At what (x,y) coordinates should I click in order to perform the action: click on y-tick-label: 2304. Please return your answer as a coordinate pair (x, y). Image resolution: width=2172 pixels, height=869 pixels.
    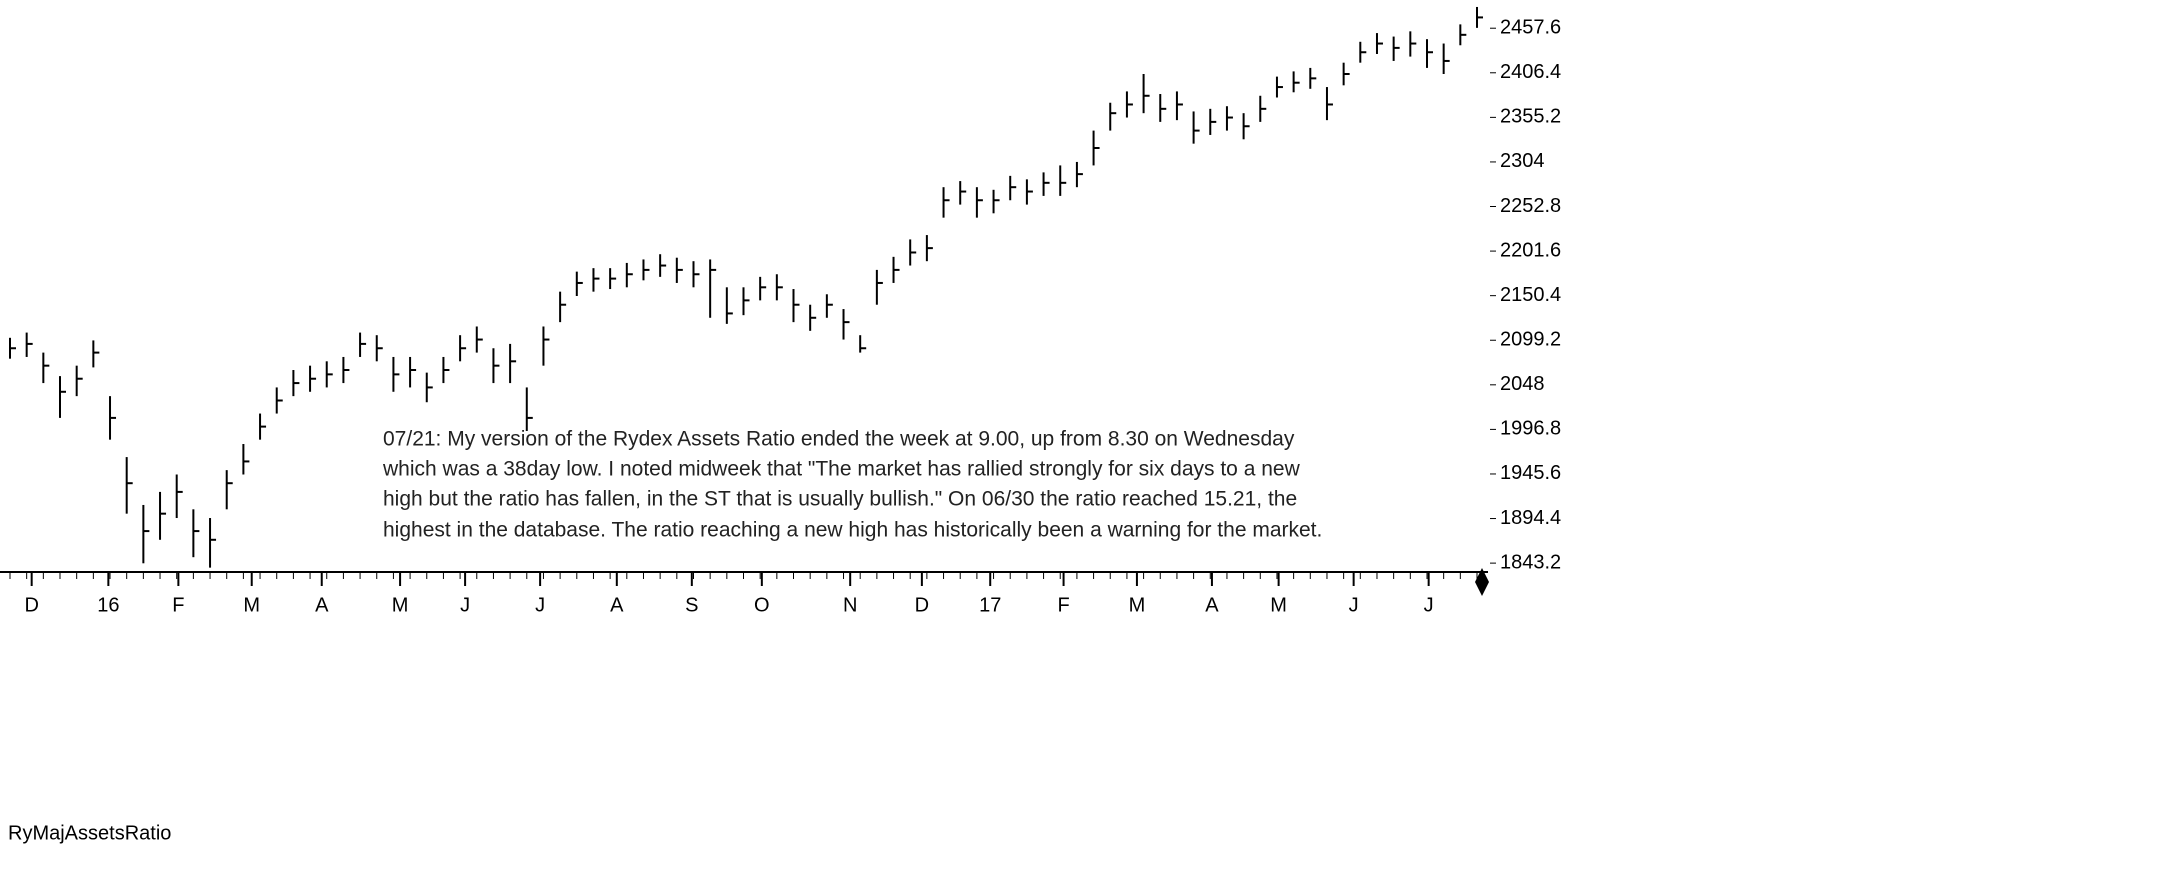
    Looking at the image, I should click on (1522, 161).